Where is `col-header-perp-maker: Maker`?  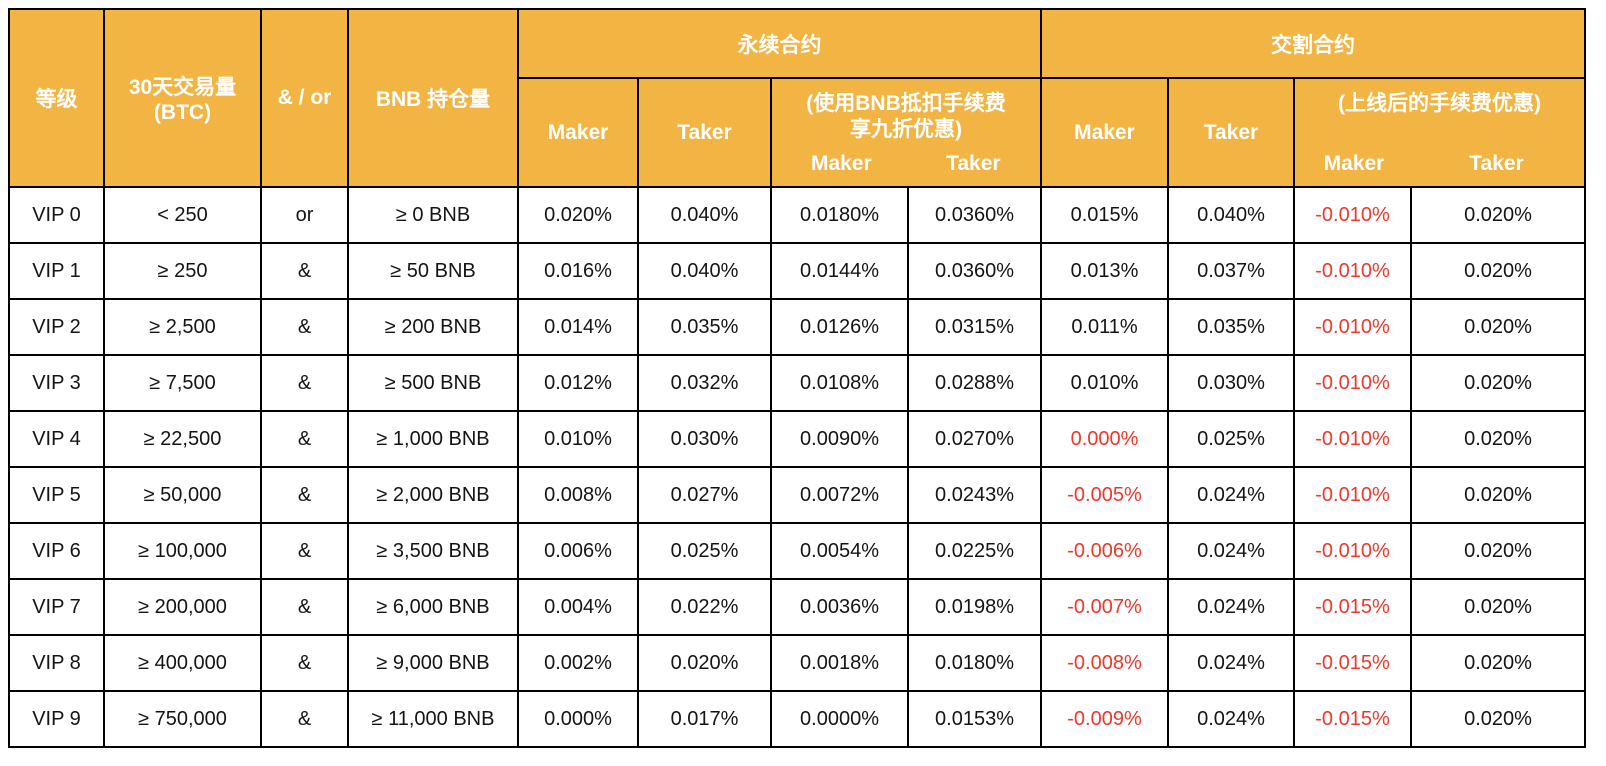
col-header-perp-maker: Maker is located at coordinates (578, 132).